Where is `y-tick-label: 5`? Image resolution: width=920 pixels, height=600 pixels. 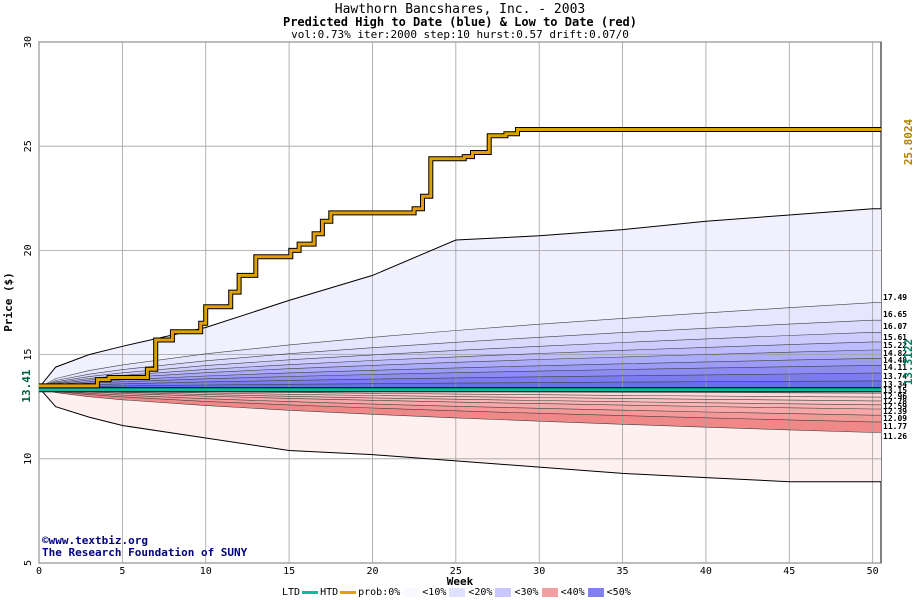
y-tick-label: 5 is located at coordinates (28, 563).